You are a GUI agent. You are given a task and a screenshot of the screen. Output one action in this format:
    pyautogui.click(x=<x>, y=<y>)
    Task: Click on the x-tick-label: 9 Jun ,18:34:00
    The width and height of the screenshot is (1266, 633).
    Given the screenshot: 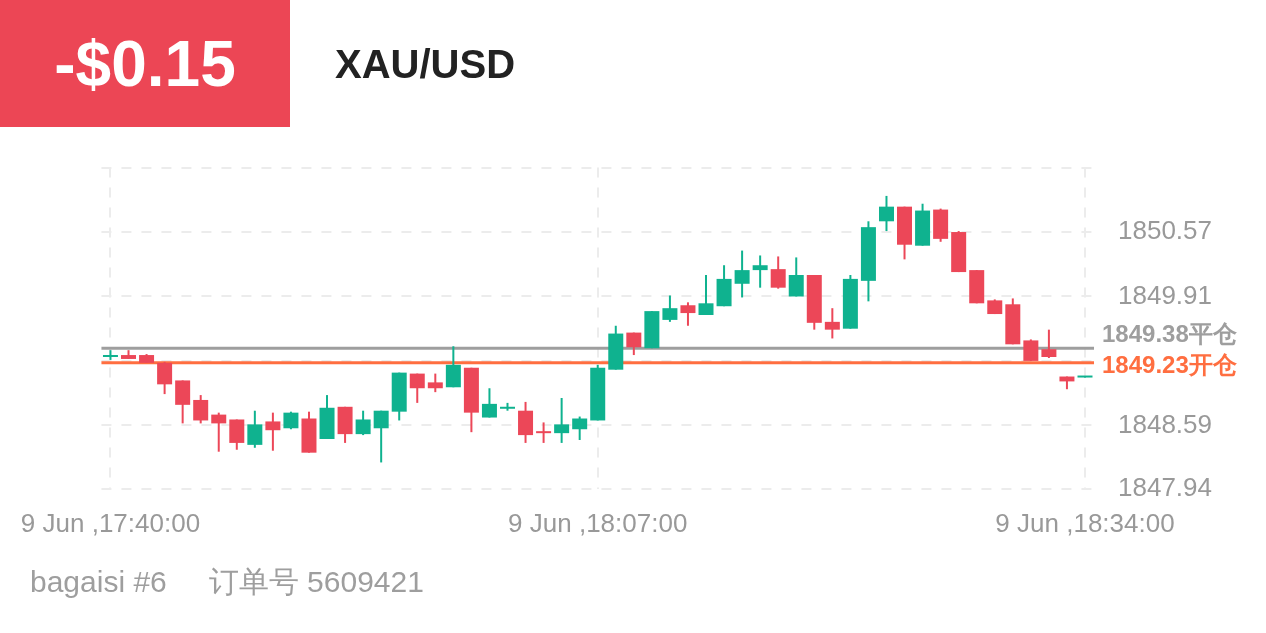 What is the action you would take?
    pyautogui.click(x=1085, y=522)
    